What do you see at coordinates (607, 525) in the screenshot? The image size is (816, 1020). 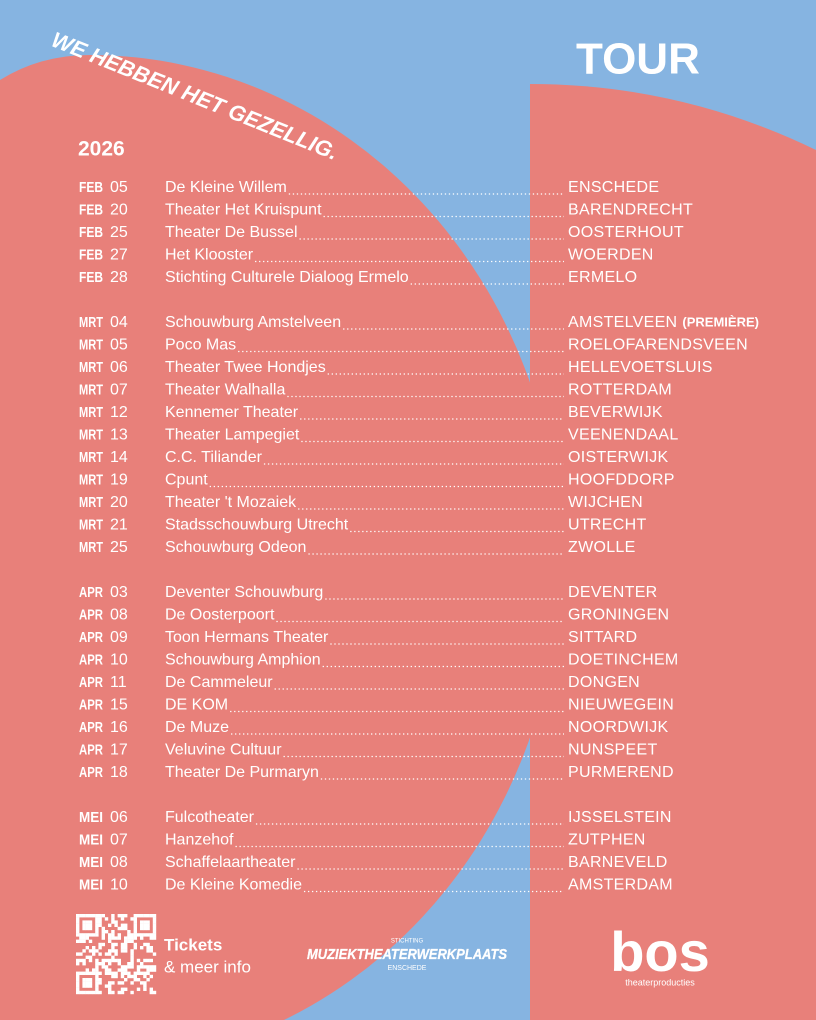 I see `city: UTRECHT` at bounding box center [607, 525].